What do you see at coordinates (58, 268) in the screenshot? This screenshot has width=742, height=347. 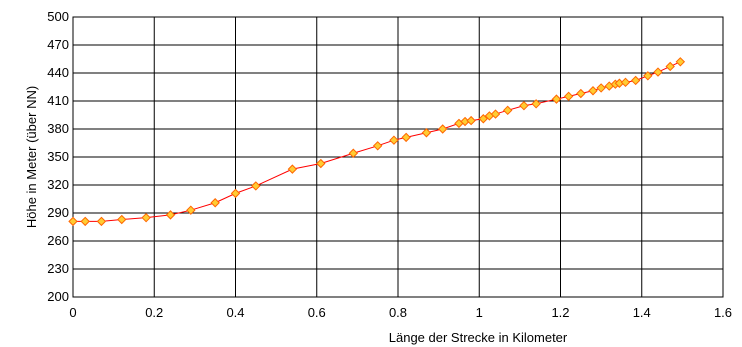 I see `y-tick-label: 230` at bounding box center [58, 268].